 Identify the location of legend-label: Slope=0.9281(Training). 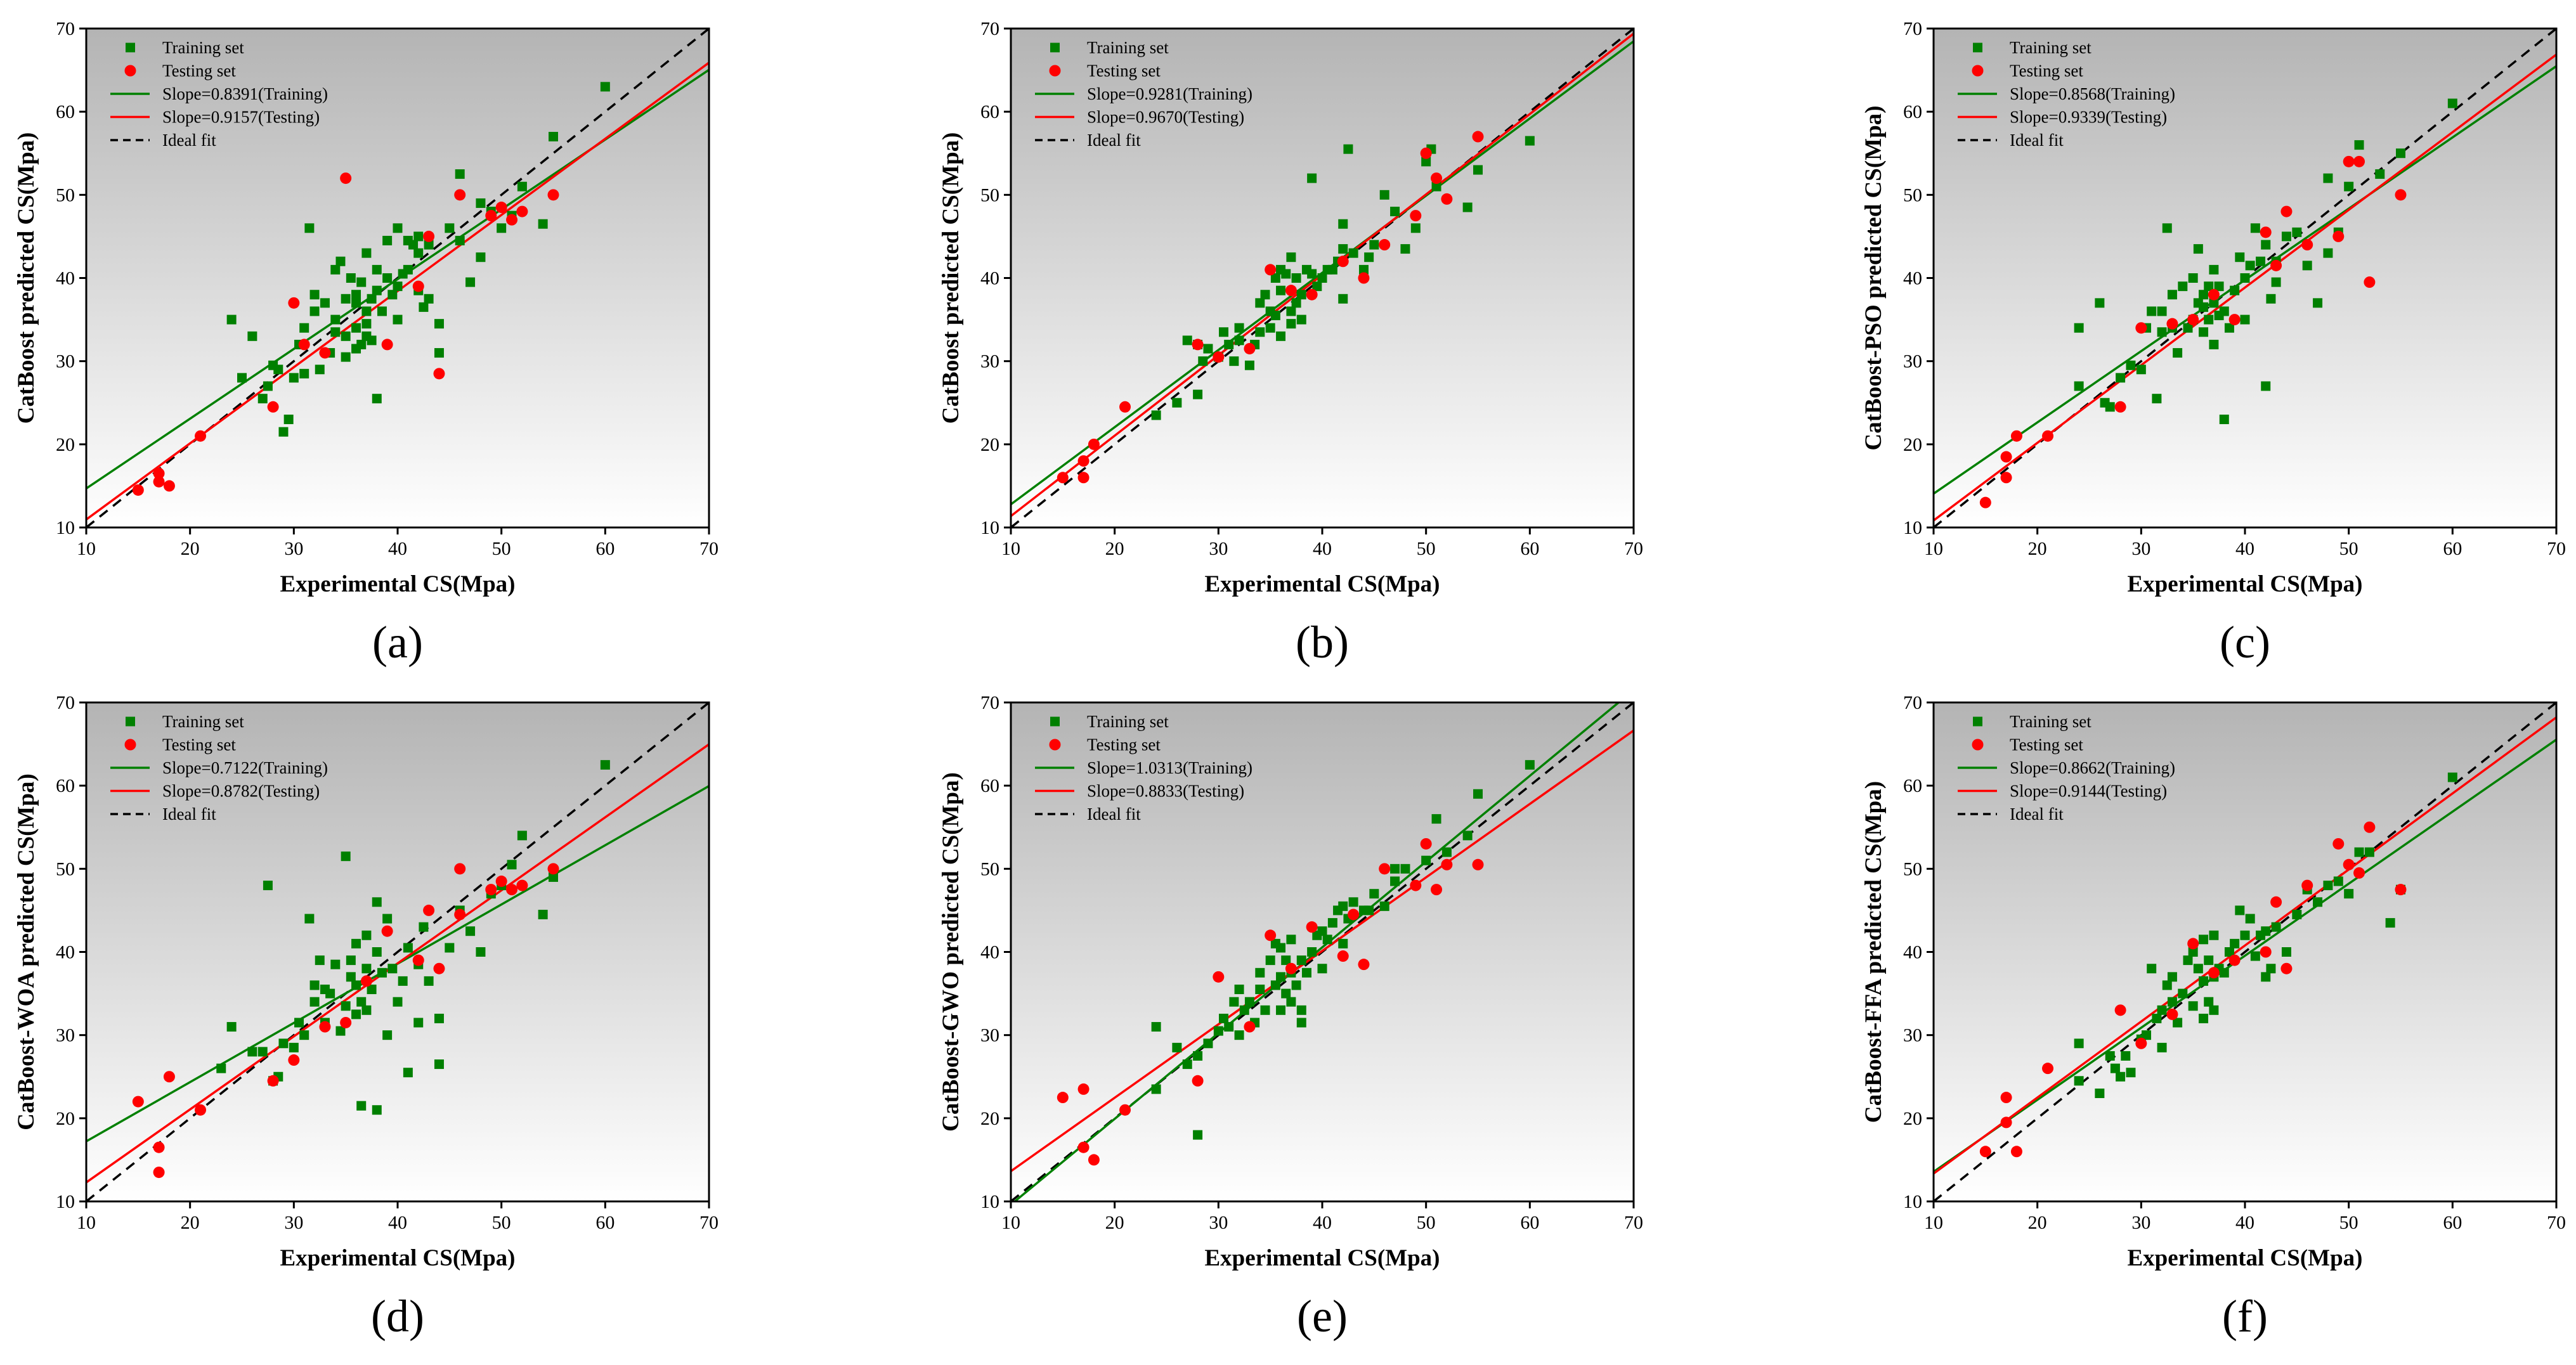
(1169, 93).